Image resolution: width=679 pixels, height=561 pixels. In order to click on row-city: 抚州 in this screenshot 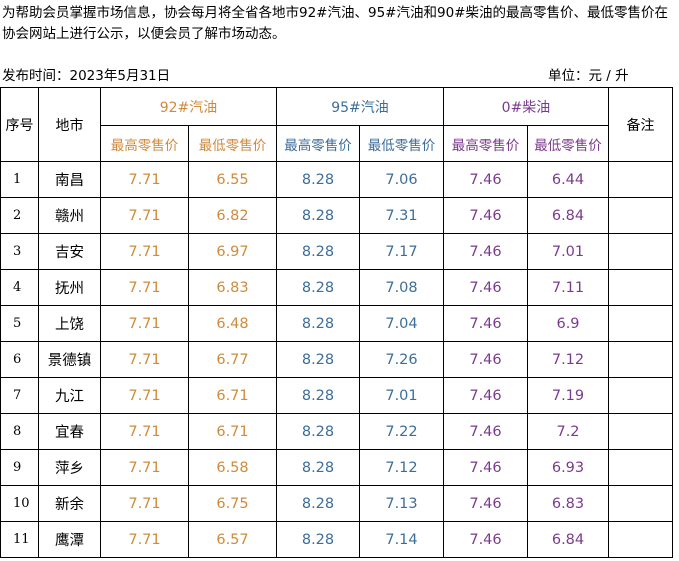, I will do `click(69, 287)`.